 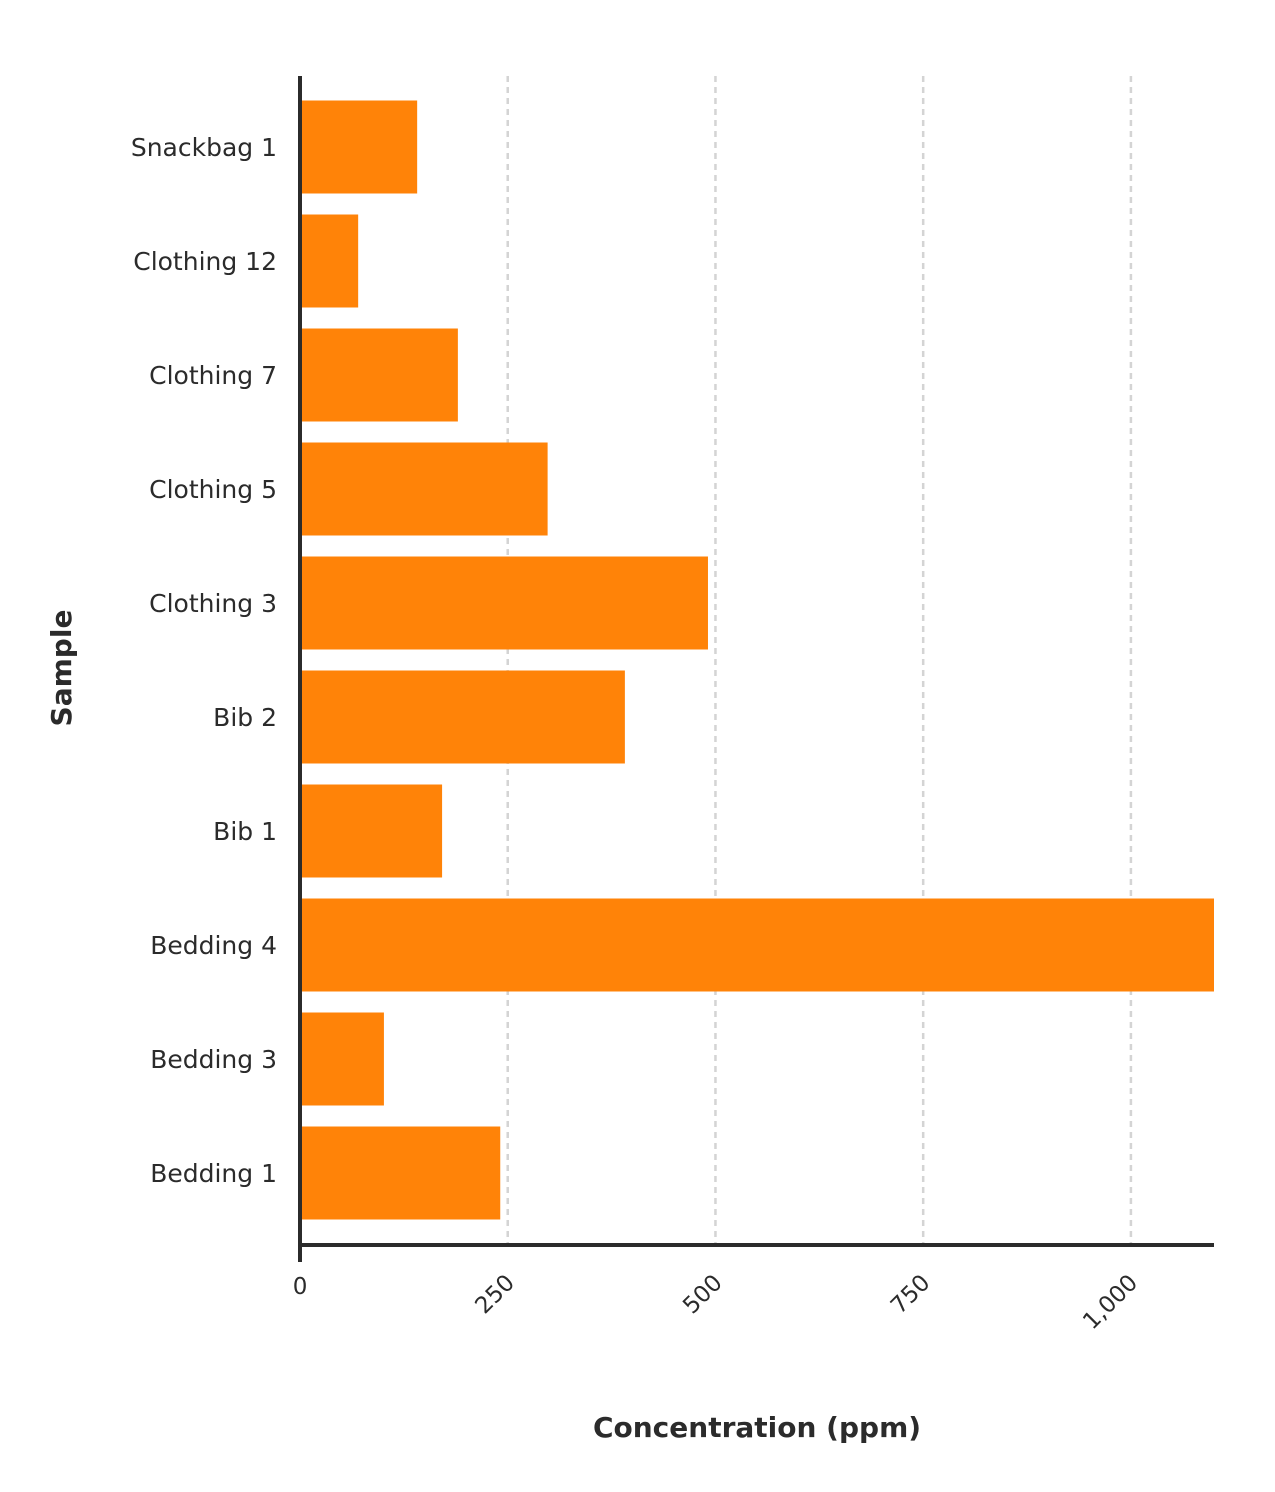 What do you see at coordinates (205, 261) in the screenshot?
I see `category-label: Clothing 12` at bounding box center [205, 261].